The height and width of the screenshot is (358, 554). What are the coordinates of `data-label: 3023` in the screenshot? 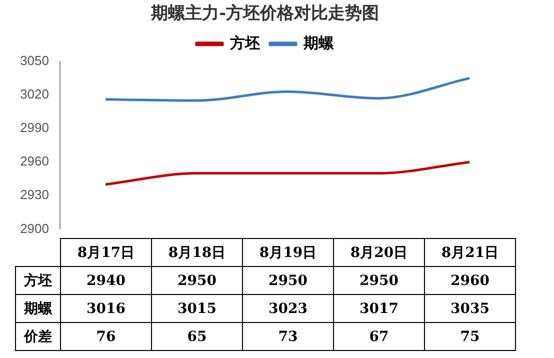 It's located at (288, 308).